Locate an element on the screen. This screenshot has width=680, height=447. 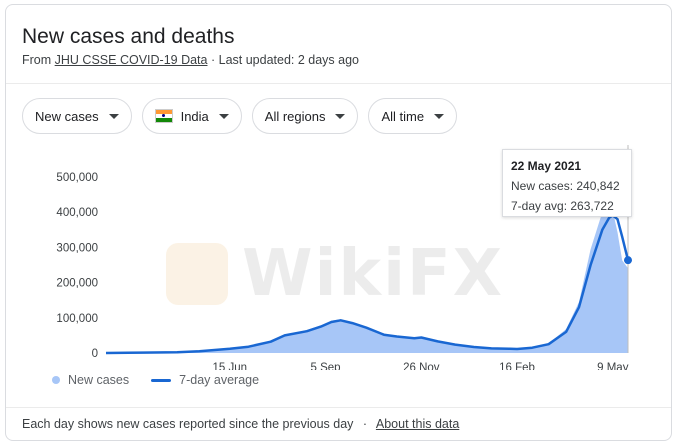
time-dropdown: All time is located at coordinates (413, 116).